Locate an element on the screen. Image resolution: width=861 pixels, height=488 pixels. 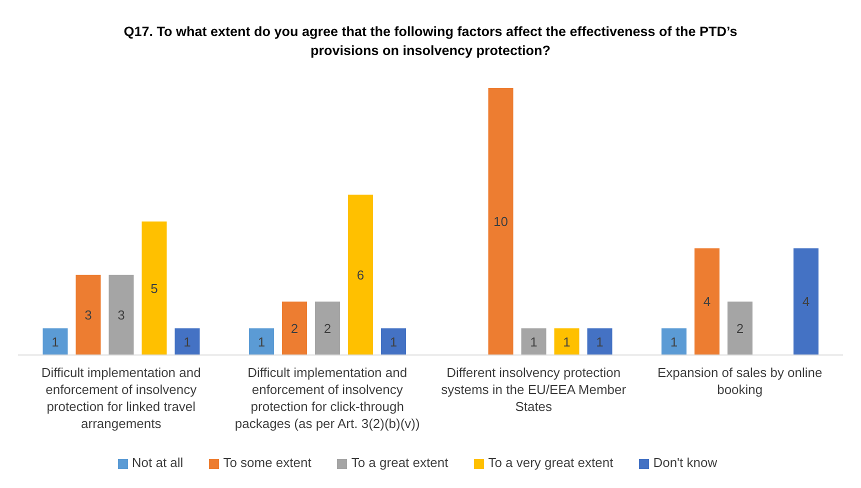
x-tick-label: Different insolvency protection systems in the EU/EEA Member States is located at coordinates (534, 389).